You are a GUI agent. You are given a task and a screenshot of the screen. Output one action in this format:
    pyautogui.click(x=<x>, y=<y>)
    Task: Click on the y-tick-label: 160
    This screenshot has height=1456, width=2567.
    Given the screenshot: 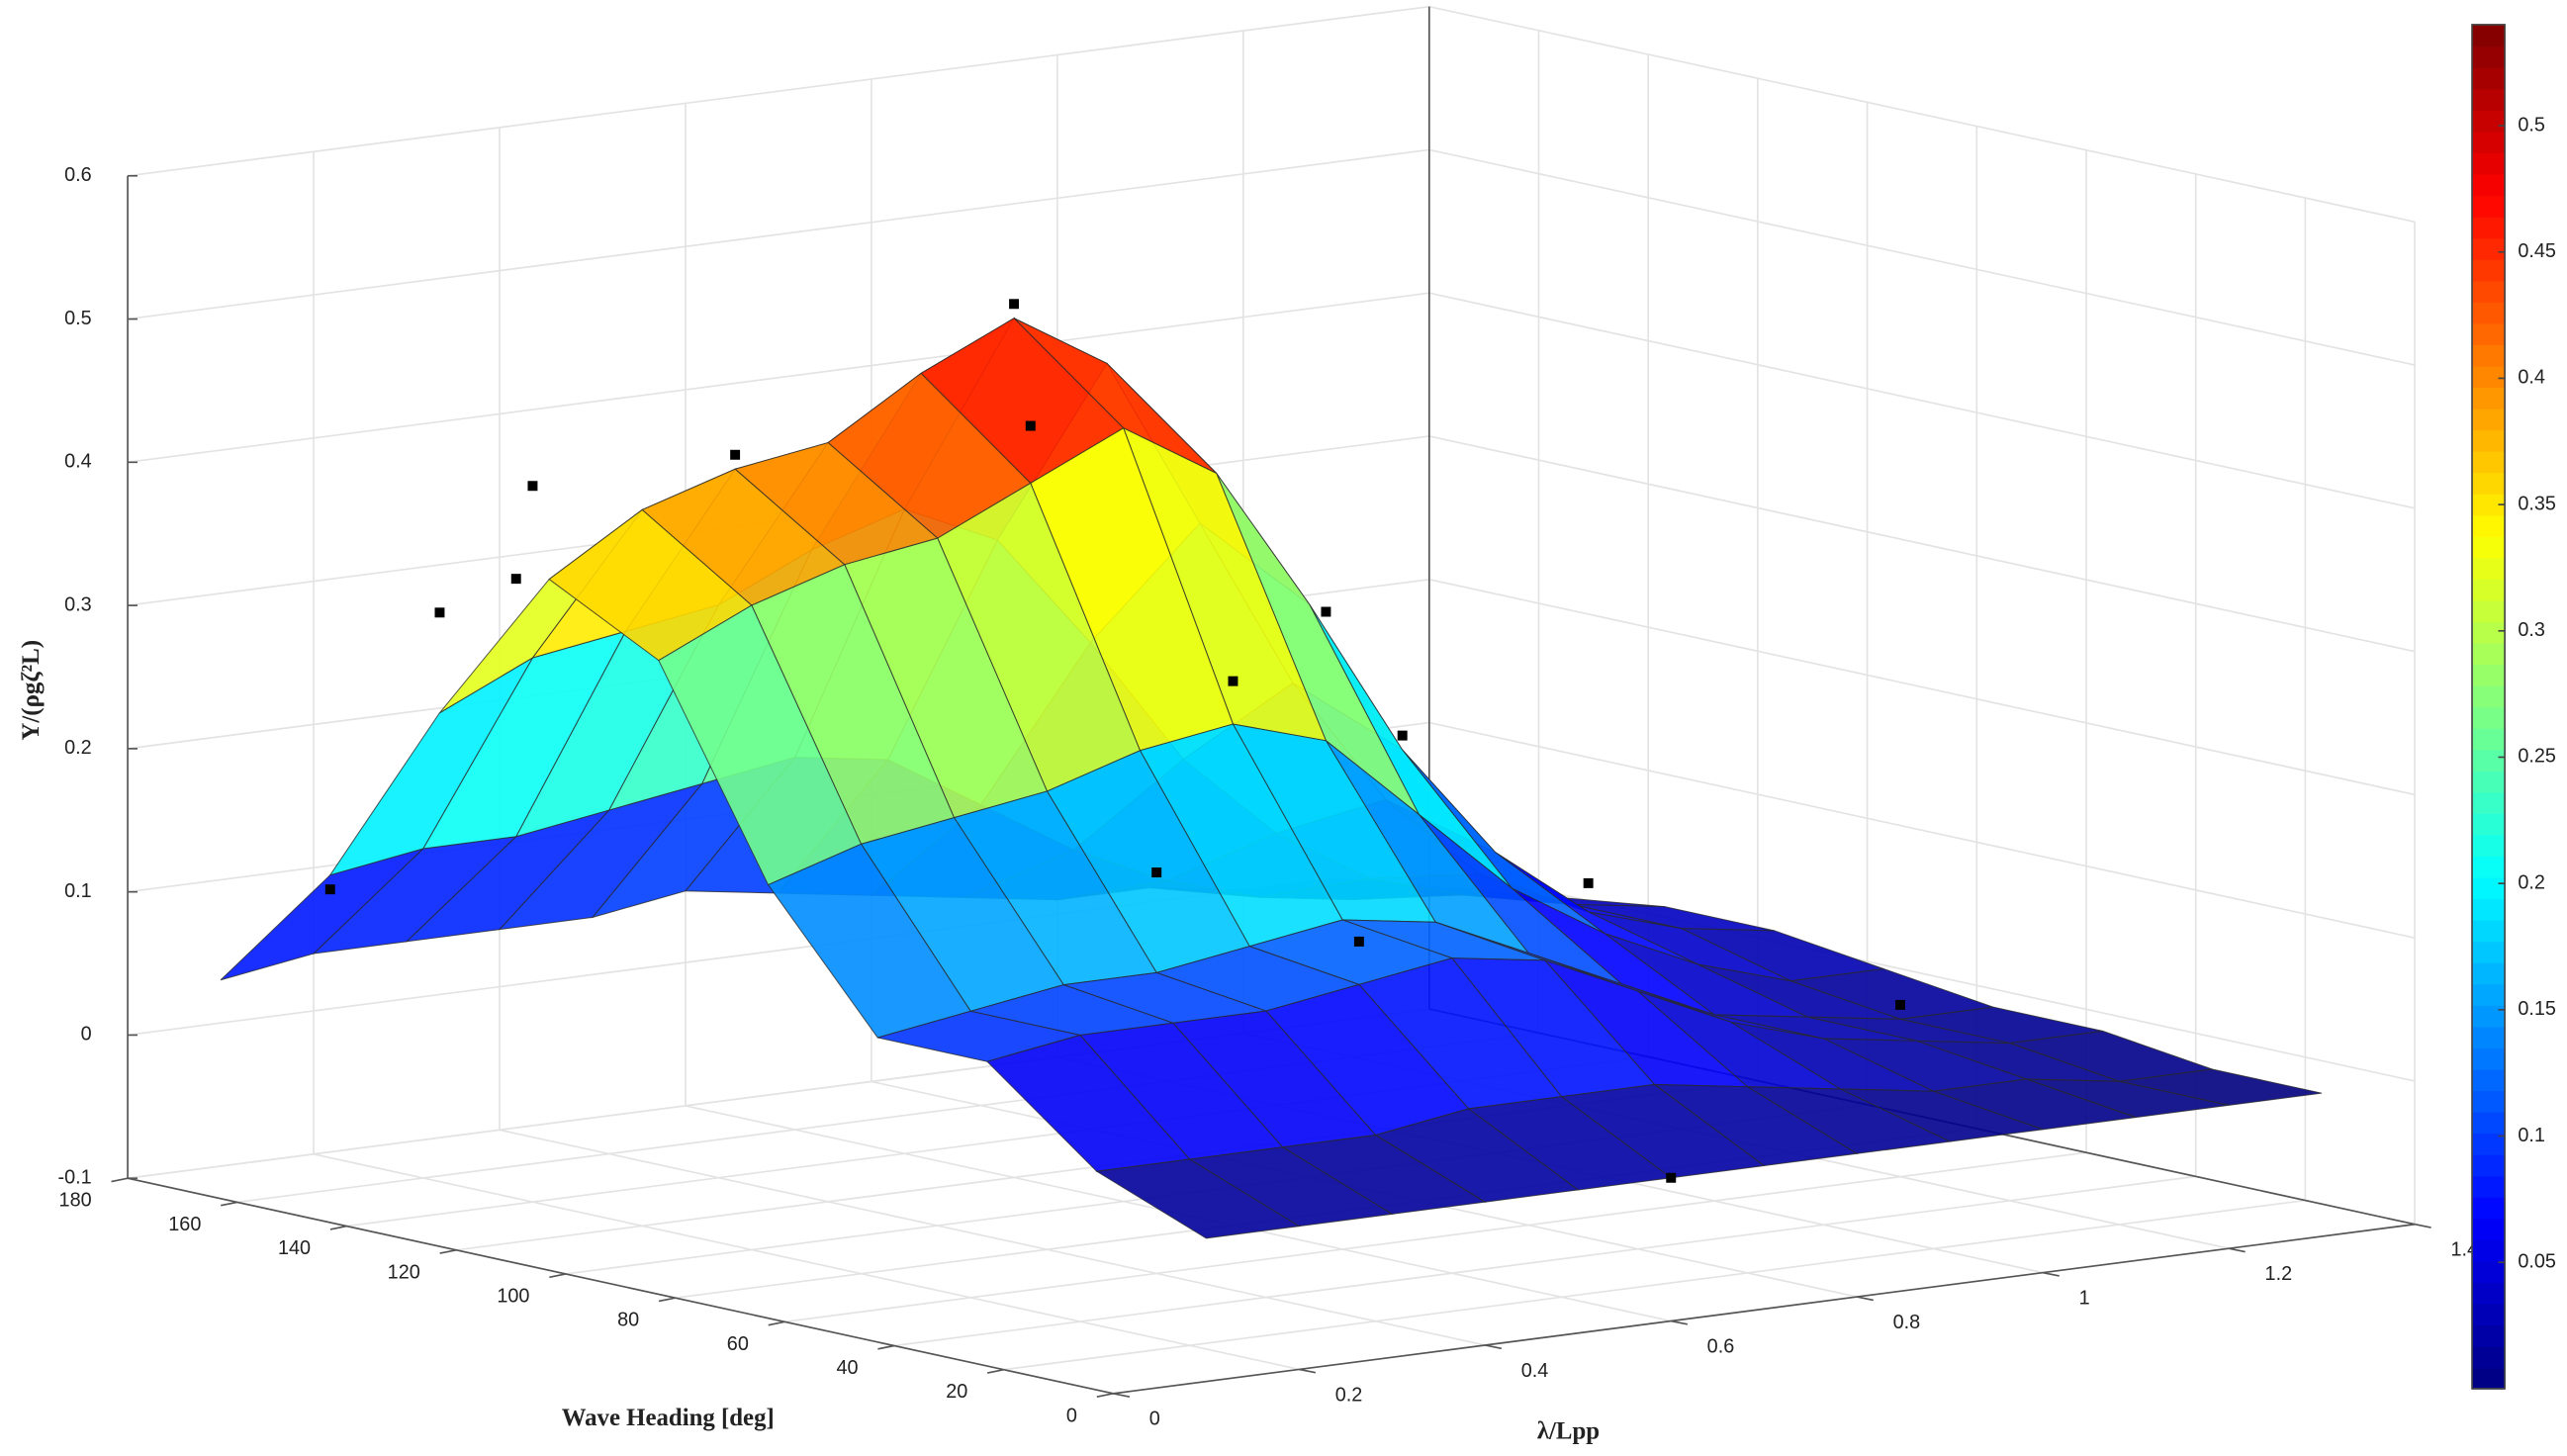 What is the action you would take?
    pyautogui.click(x=184, y=1224)
    